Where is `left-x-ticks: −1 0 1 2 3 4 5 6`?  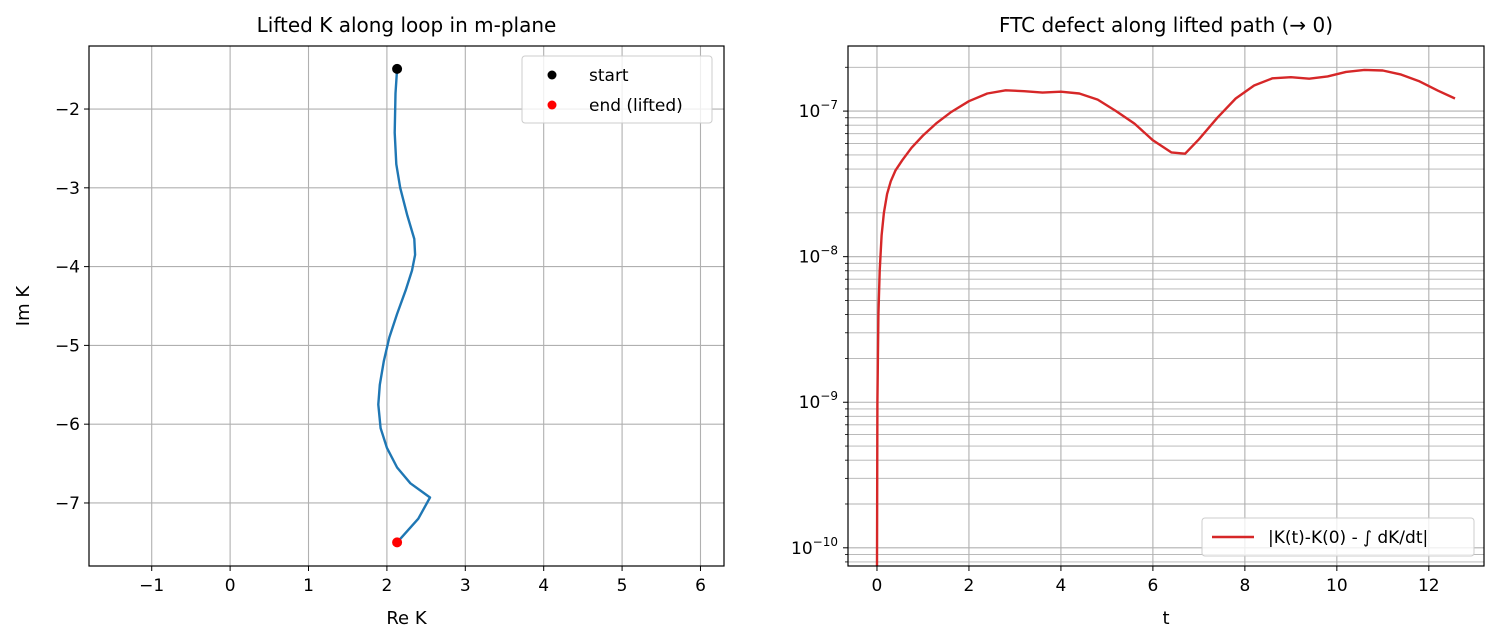
left-x-ticks: −1 0 1 2 3 4 5 6 is located at coordinates (422, 581).